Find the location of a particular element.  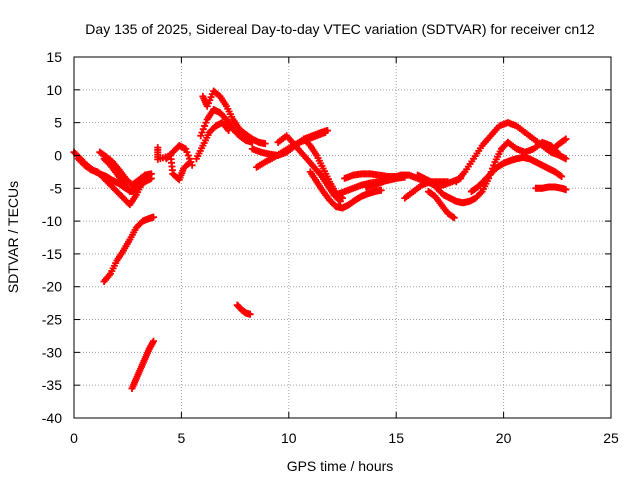

y-tick-label: -35 is located at coordinates (52, 385).